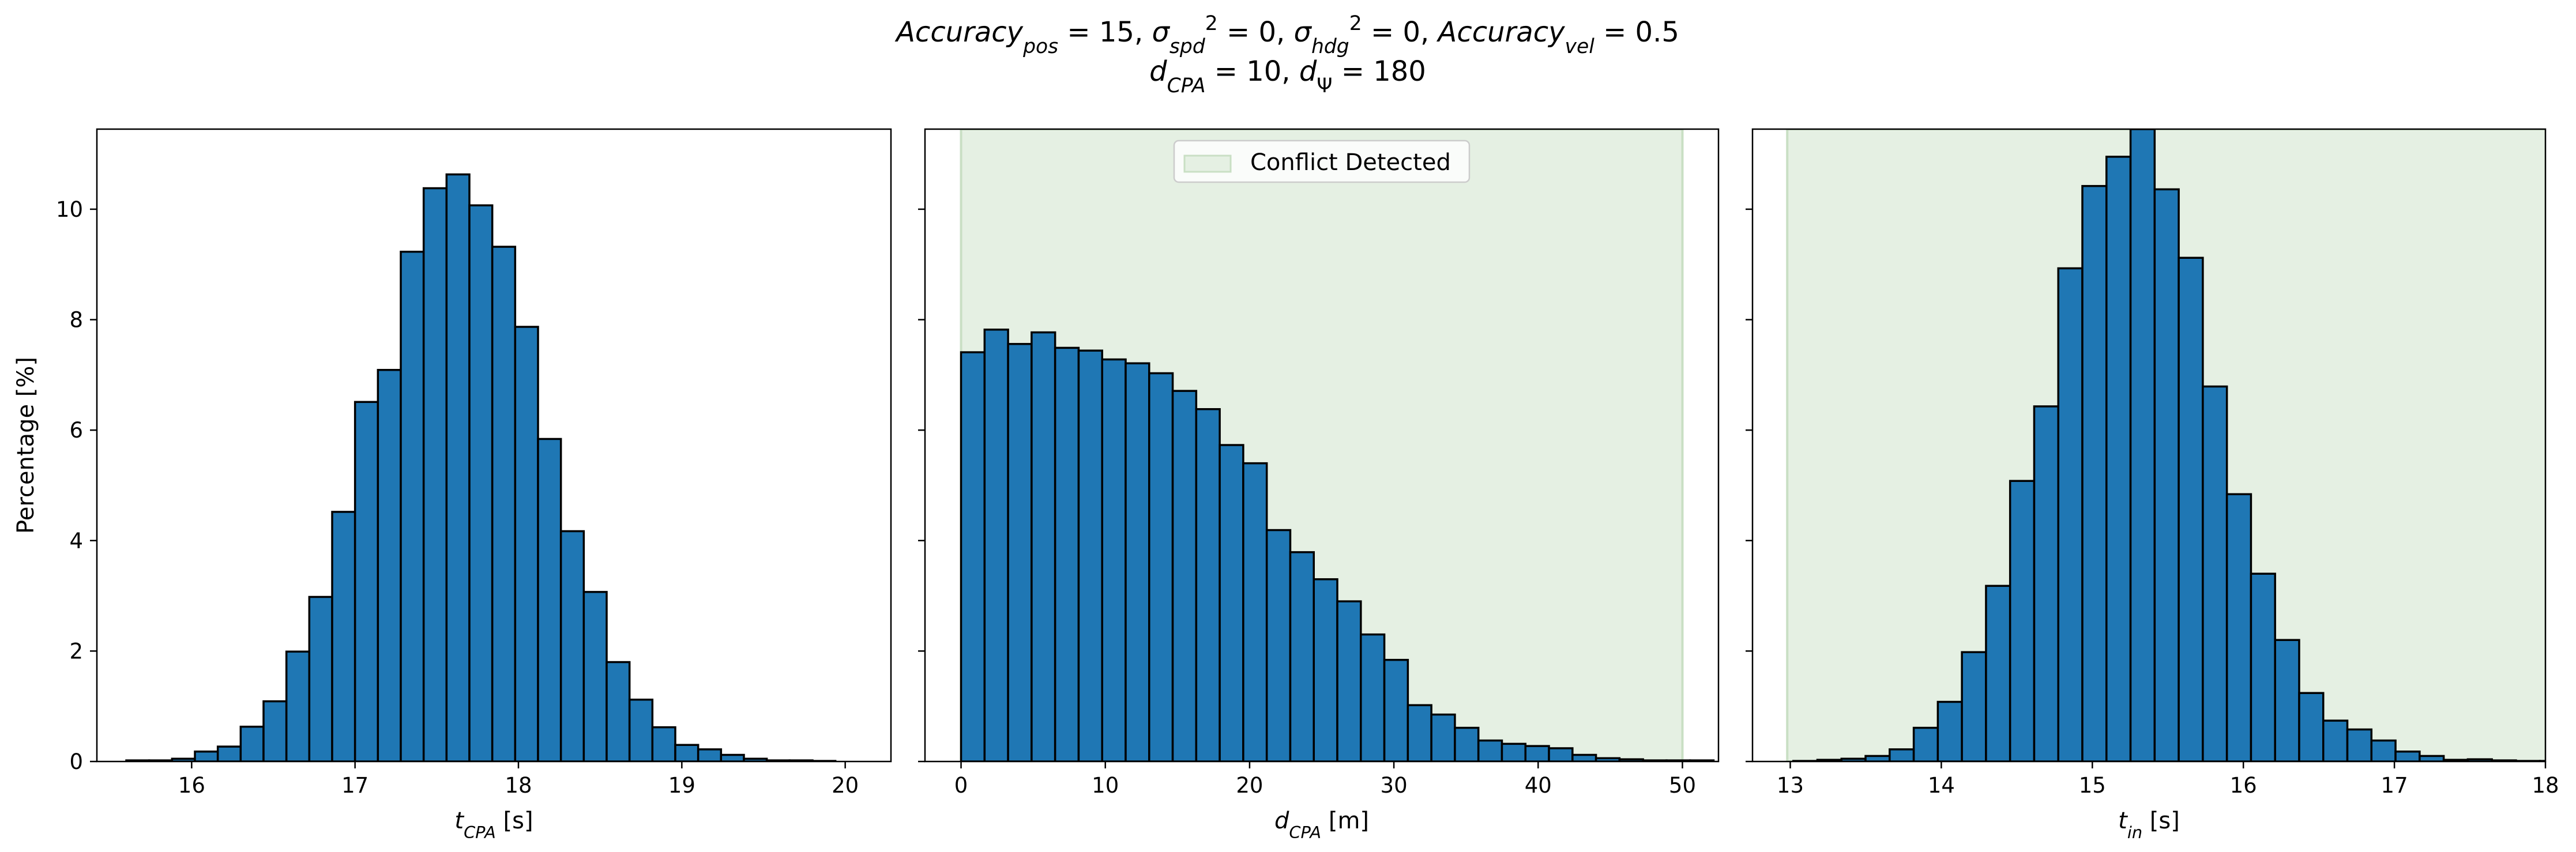 This screenshot has width=2576, height=852. I want to click on legend-swatch, so click(1207, 164).